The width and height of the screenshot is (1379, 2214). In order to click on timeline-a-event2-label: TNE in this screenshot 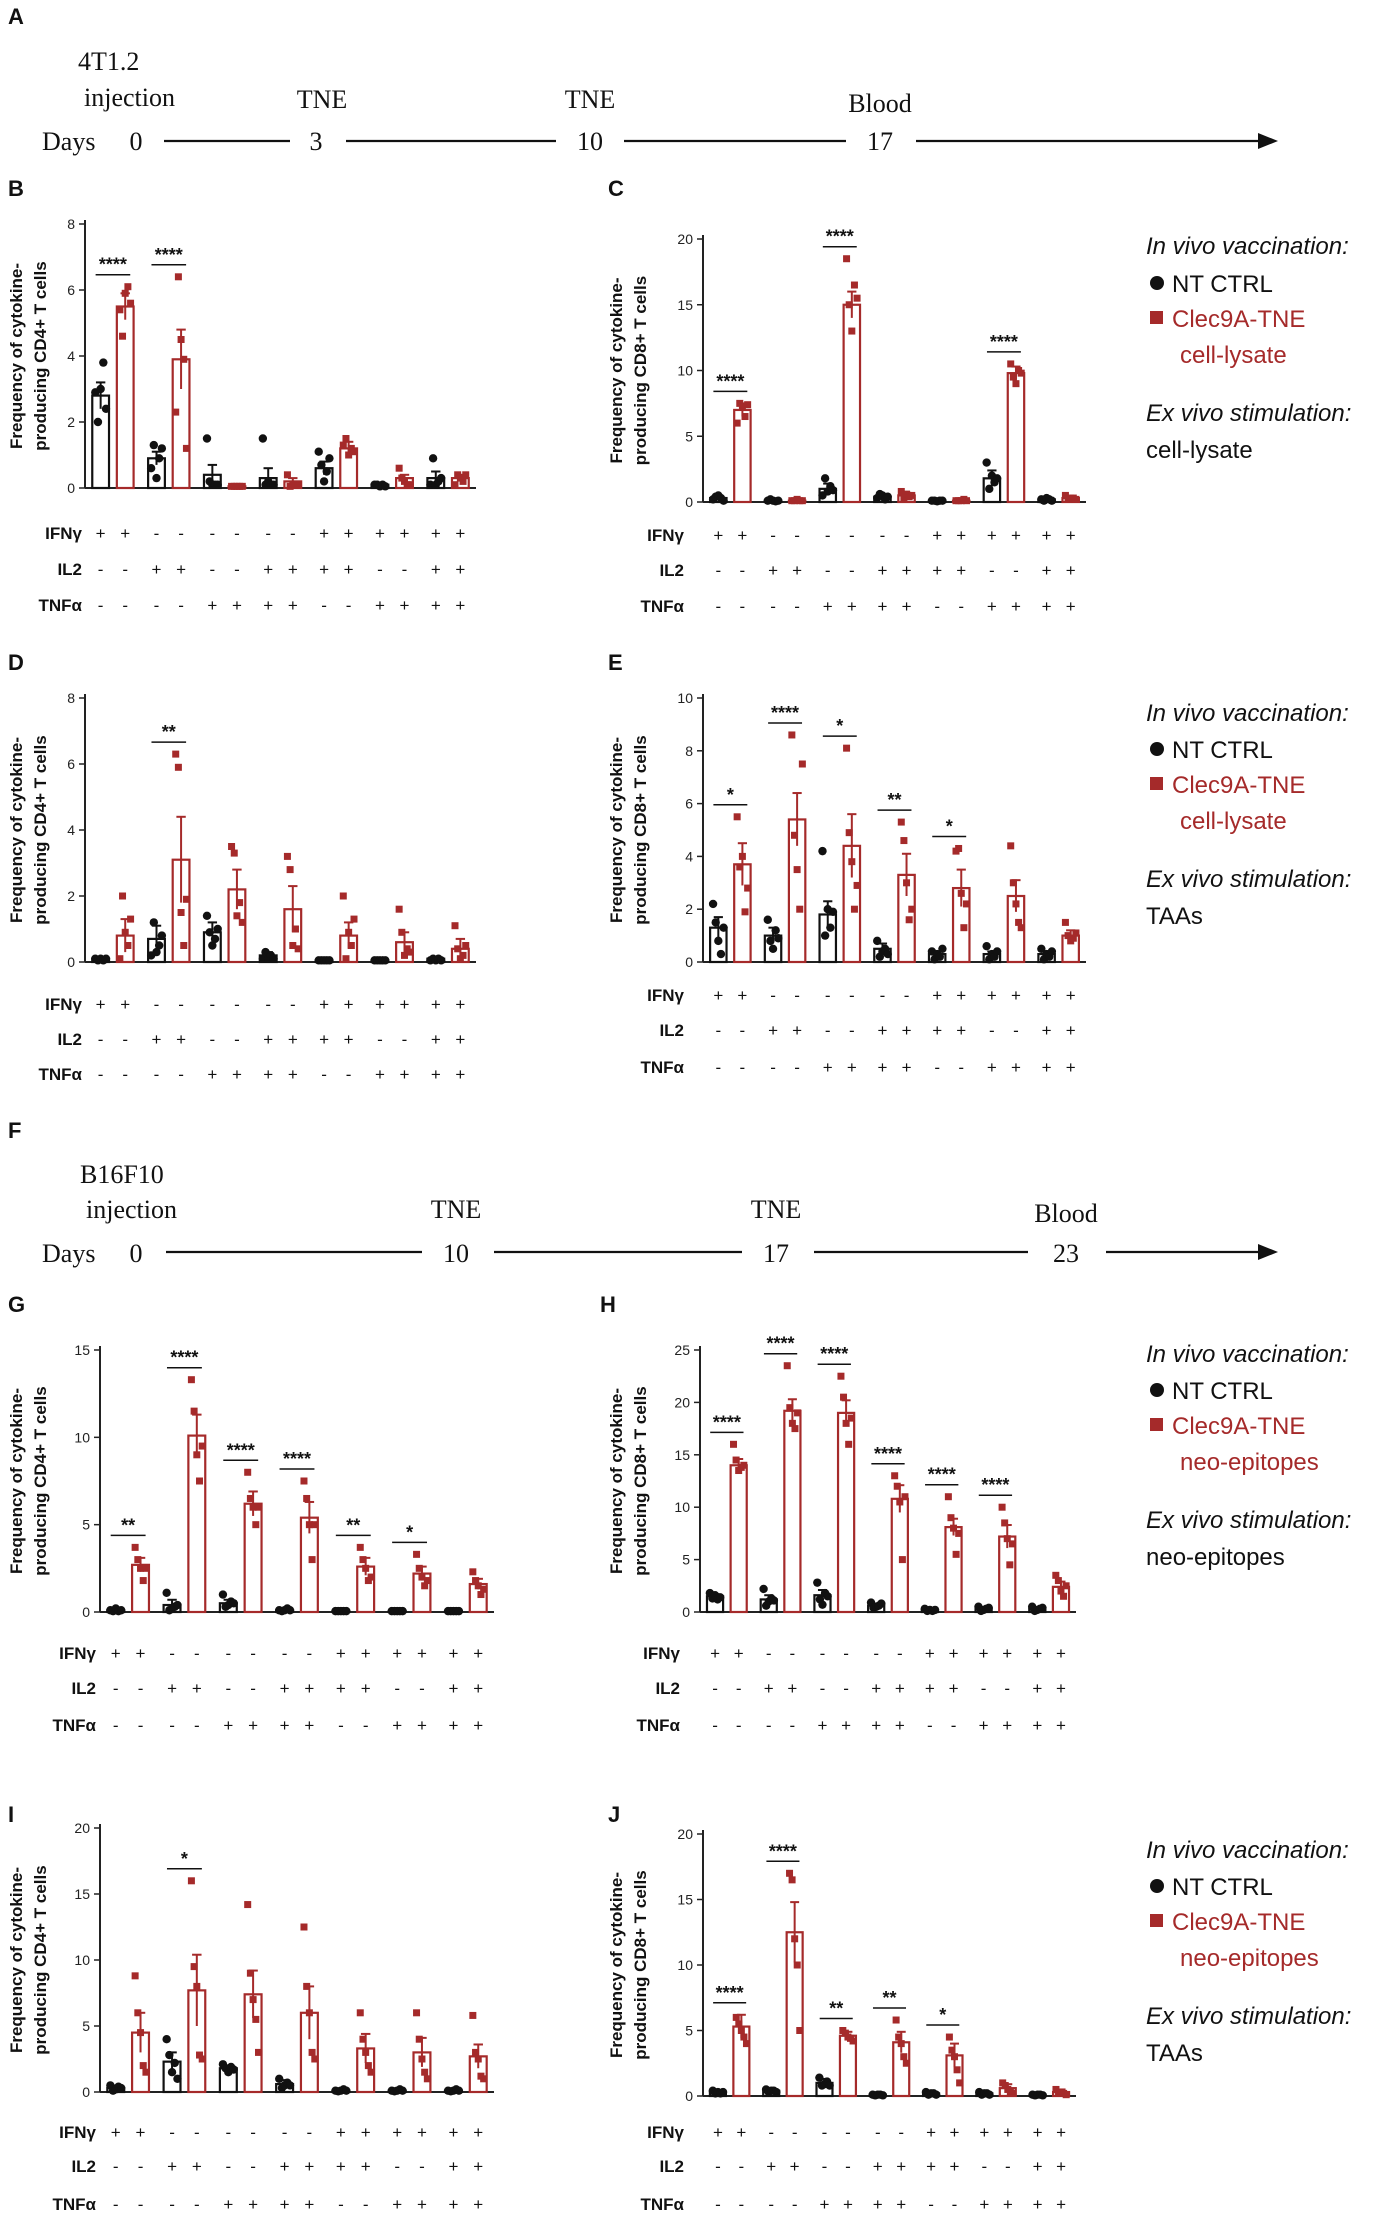, I will do `click(590, 99)`.